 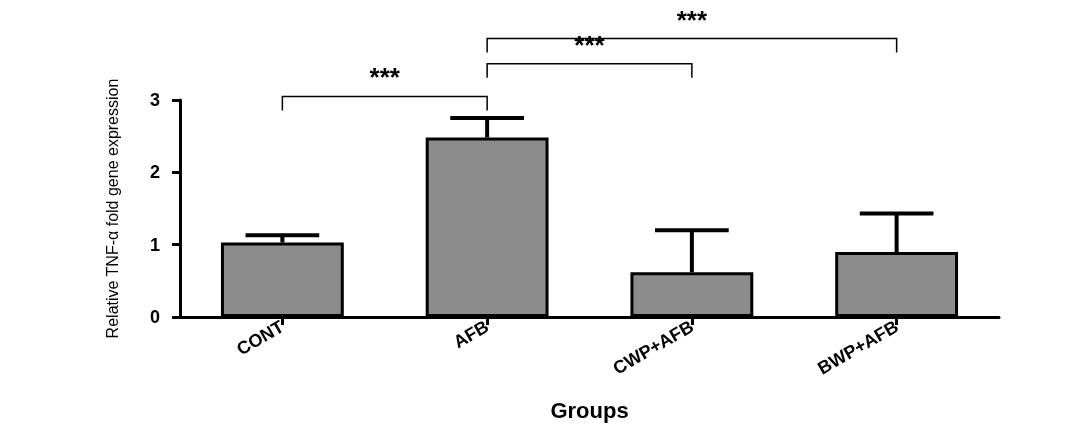 I want to click on y-tick-label: 2, so click(x=154, y=172).